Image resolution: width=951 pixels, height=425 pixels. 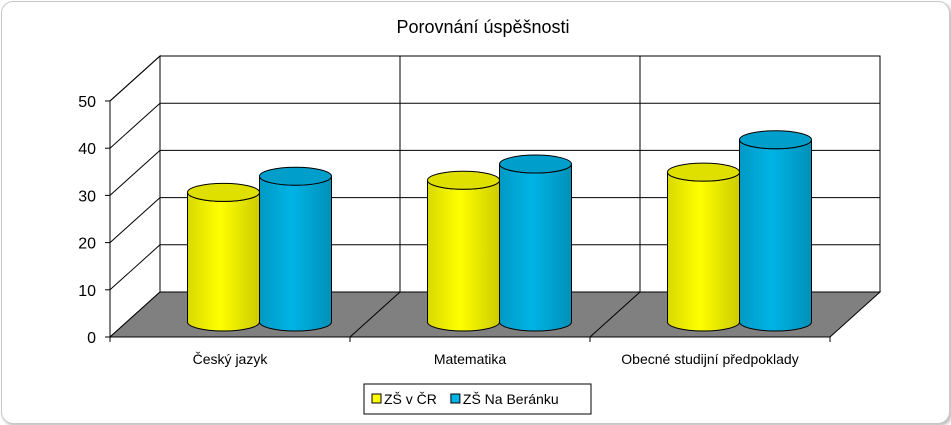 I want to click on y-tick-label: 10, so click(x=87, y=291).